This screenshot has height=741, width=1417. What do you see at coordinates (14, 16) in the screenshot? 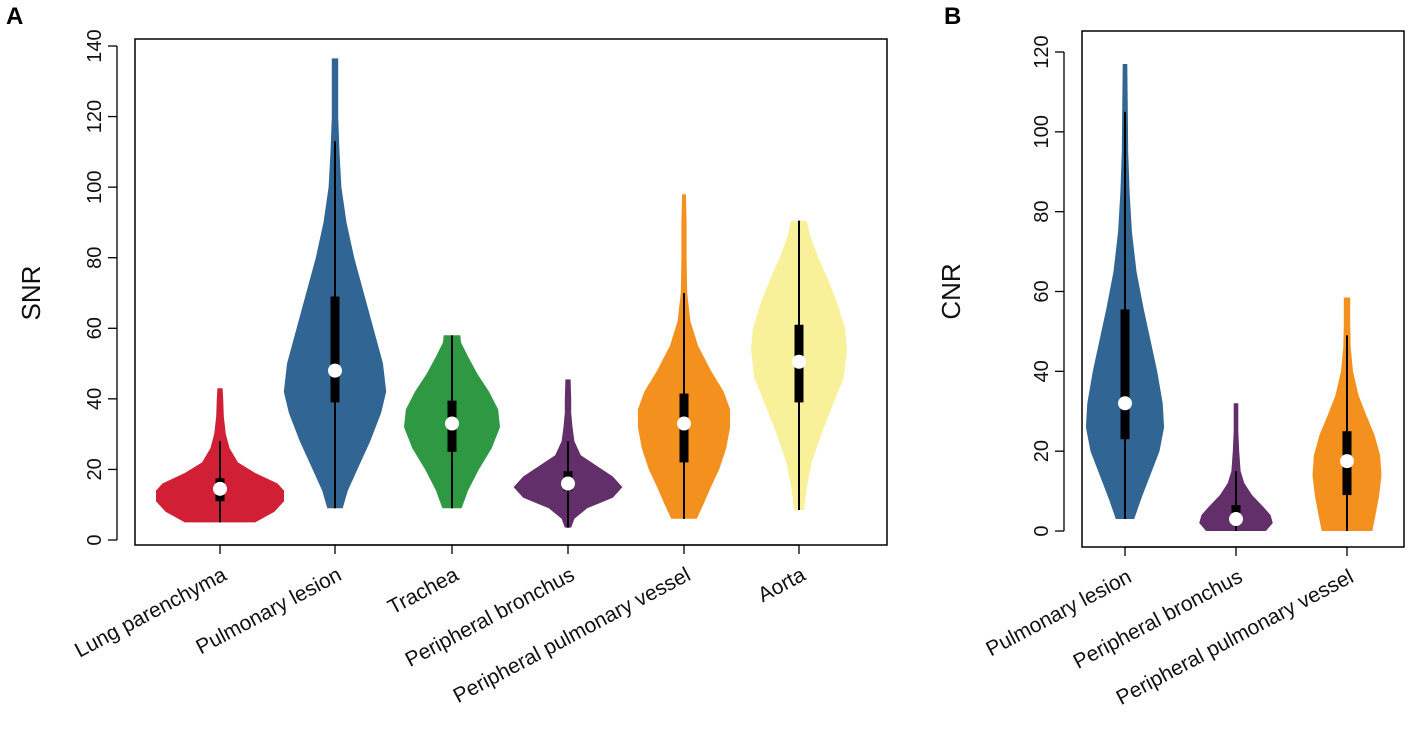
I see `panel-label: A` at bounding box center [14, 16].